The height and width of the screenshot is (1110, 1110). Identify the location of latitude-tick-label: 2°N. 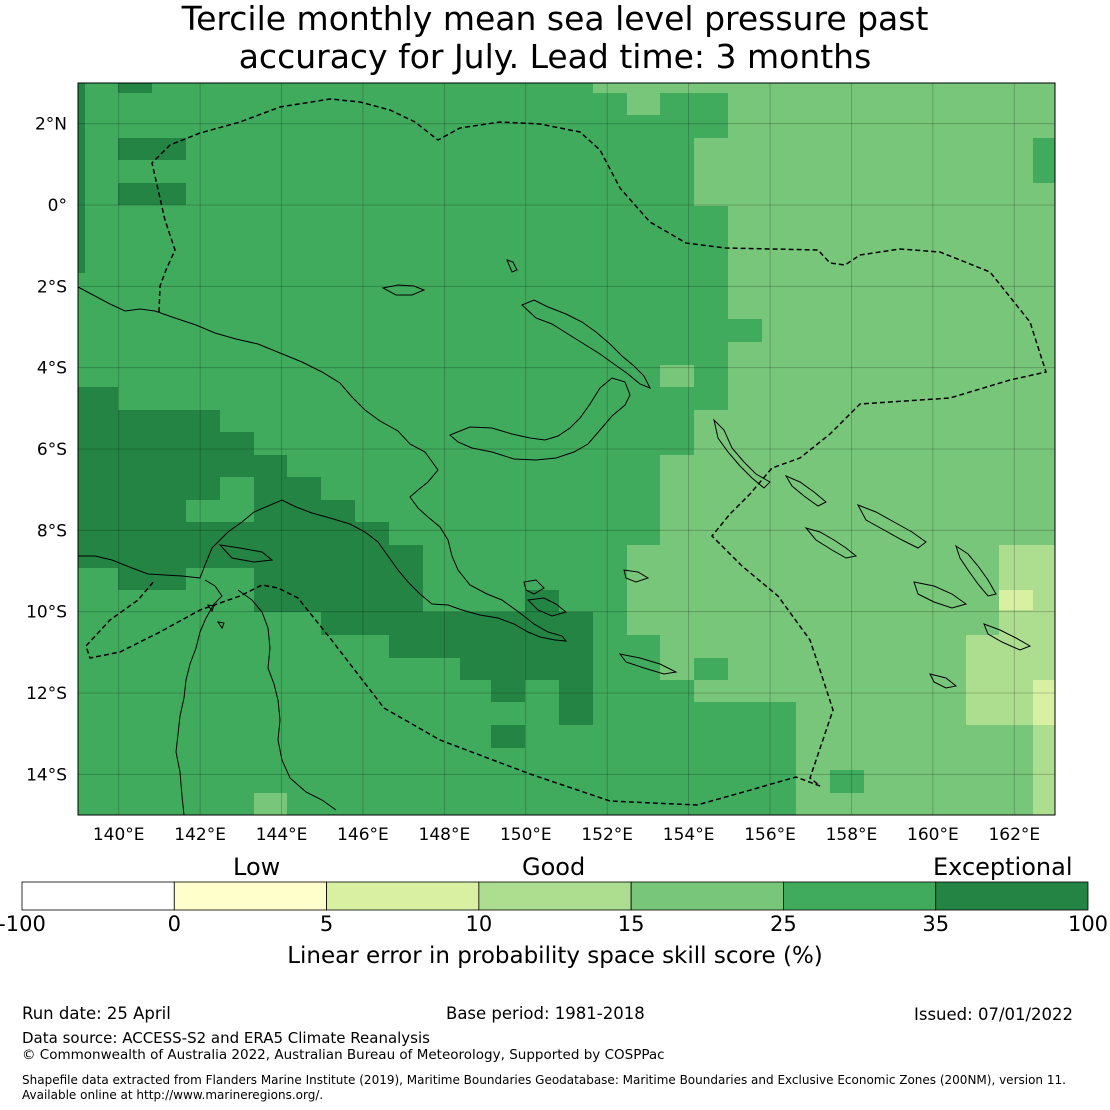
(51, 125).